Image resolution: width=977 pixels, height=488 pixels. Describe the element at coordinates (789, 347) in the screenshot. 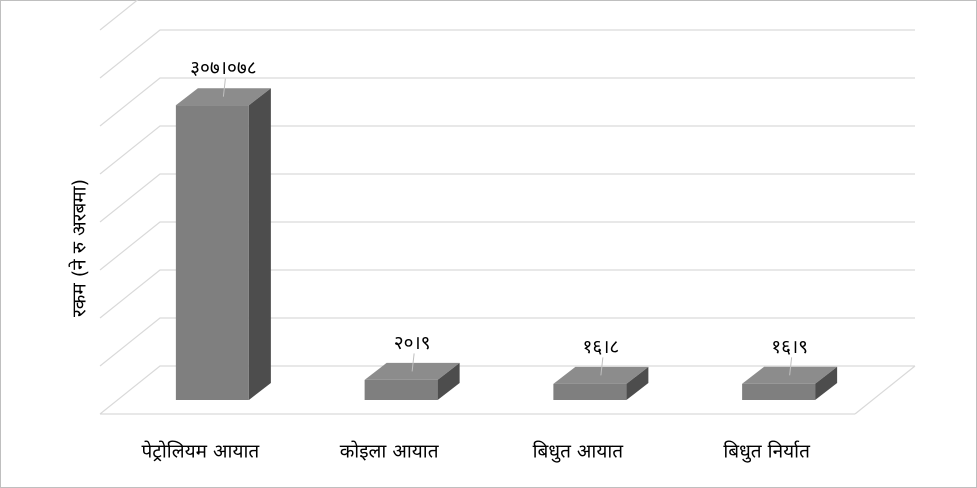

I see `data-label: १६।९` at that location.